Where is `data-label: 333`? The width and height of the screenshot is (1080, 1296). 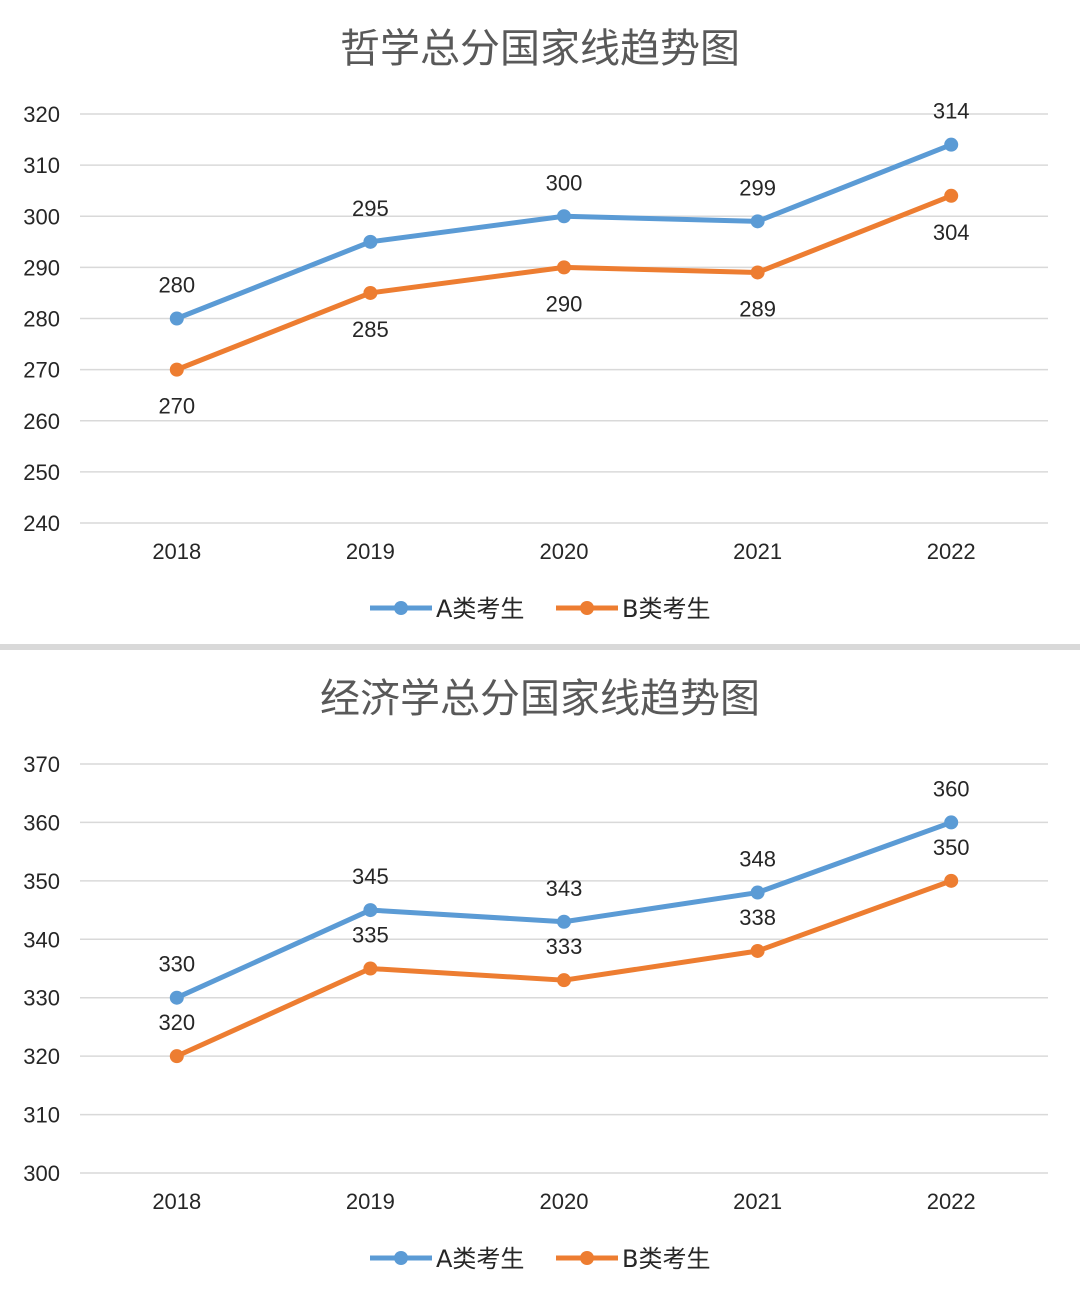 data-label: 333 is located at coordinates (564, 946).